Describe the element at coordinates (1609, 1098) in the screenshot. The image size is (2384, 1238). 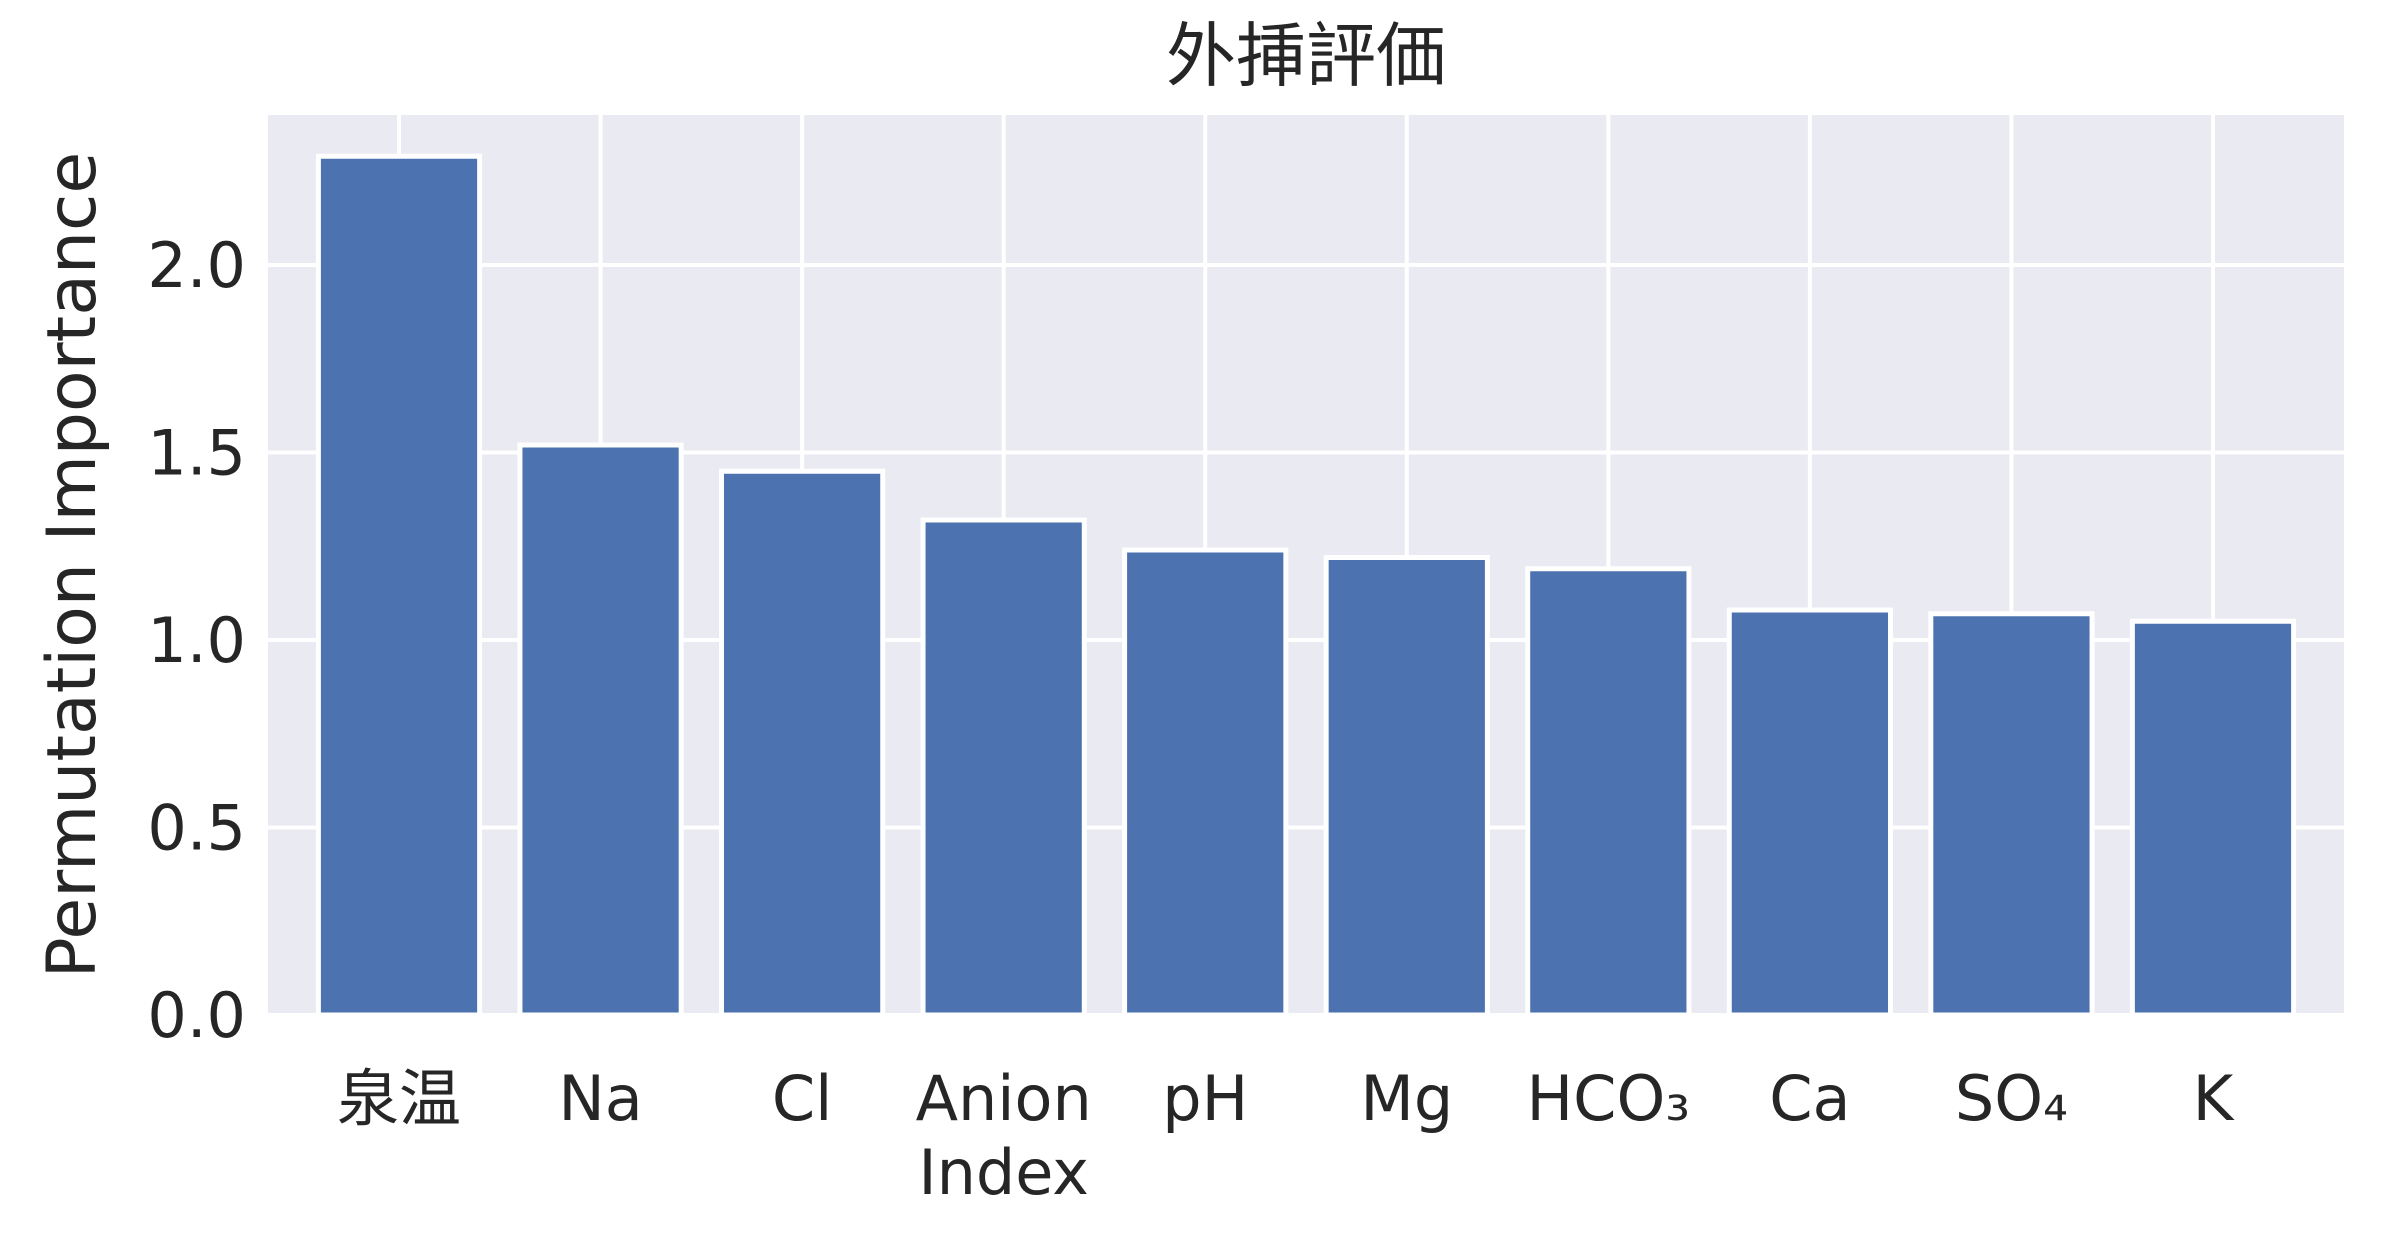
I see `x-tick-label: HCO₃` at that location.